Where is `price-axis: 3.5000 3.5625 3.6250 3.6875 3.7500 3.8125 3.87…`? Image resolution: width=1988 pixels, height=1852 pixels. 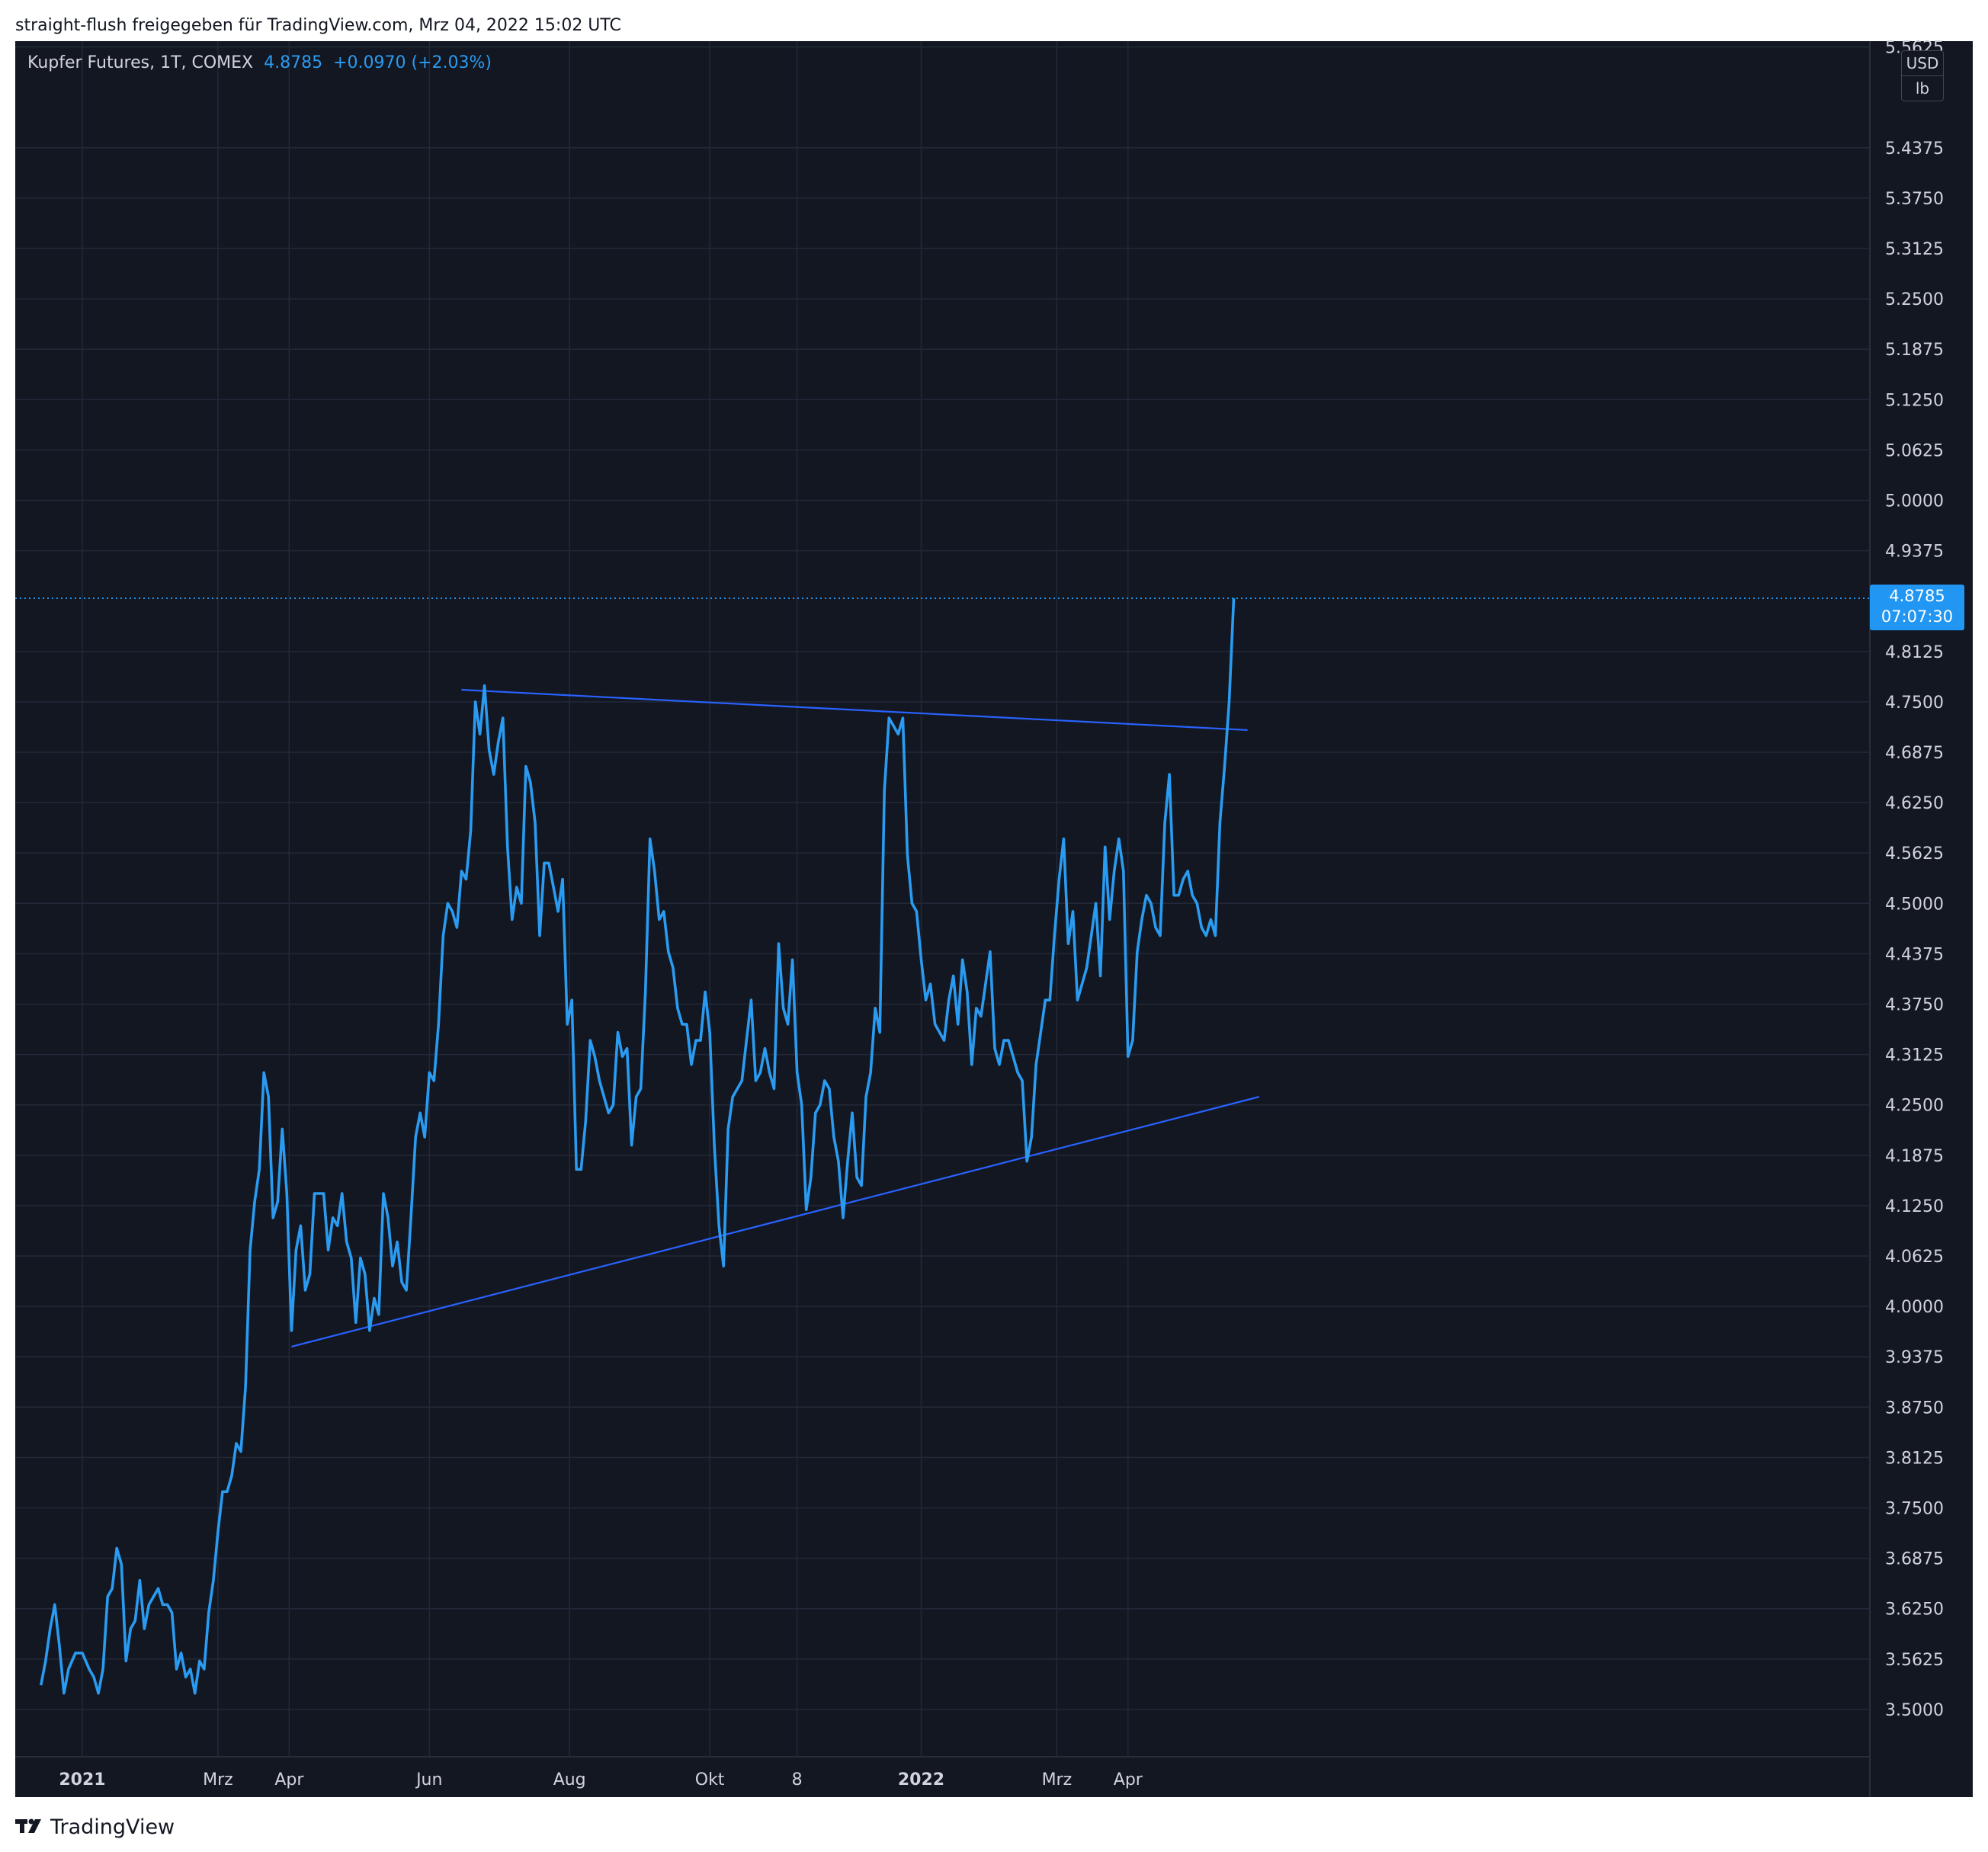
price-axis: 3.5000 3.5625 3.6250 3.6875 3.7500 3.8125 3.87… is located at coordinates (1907, 918).